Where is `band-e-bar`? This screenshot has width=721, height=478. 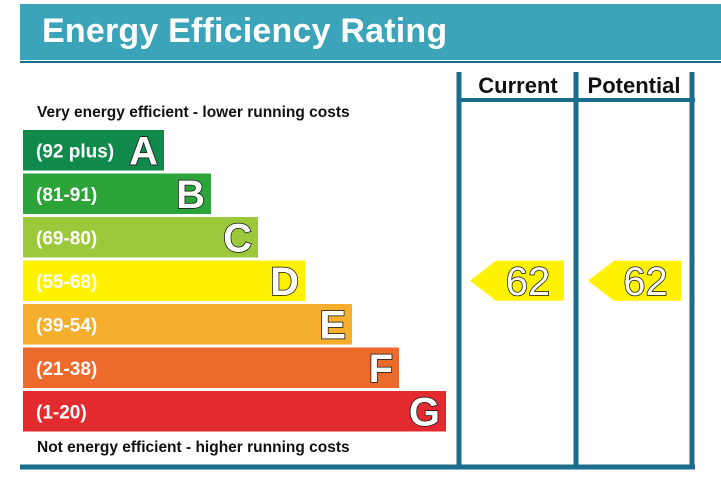
band-e-bar is located at coordinates (187, 324).